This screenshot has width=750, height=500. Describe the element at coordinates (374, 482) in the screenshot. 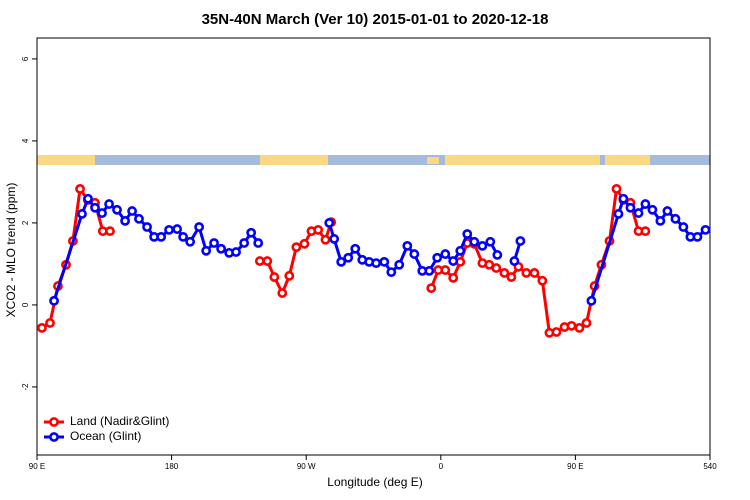

I see `x-axis-label: Longitude (deg E)` at that location.